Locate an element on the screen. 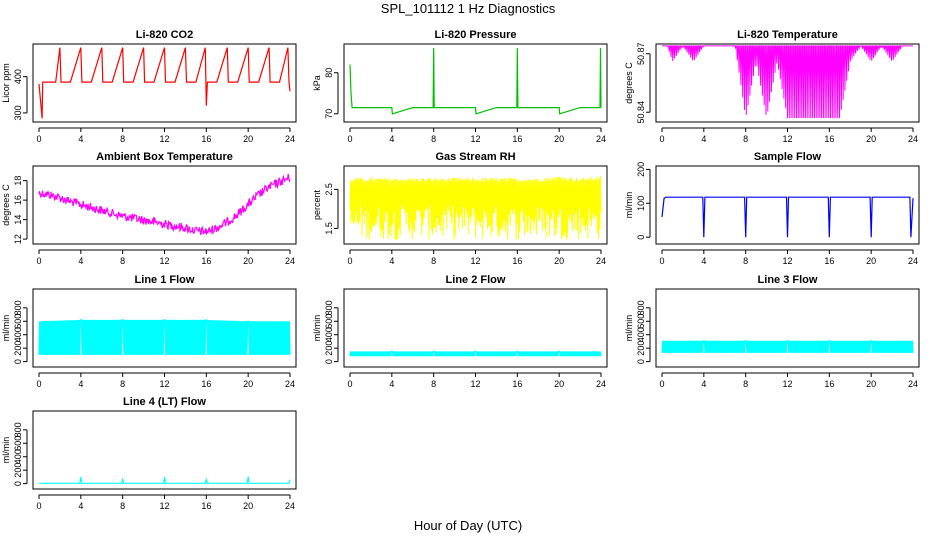 This screenshot has width=936, height=540. panel-title: Ambient Box Temperature is located at coordinates (164, 157).